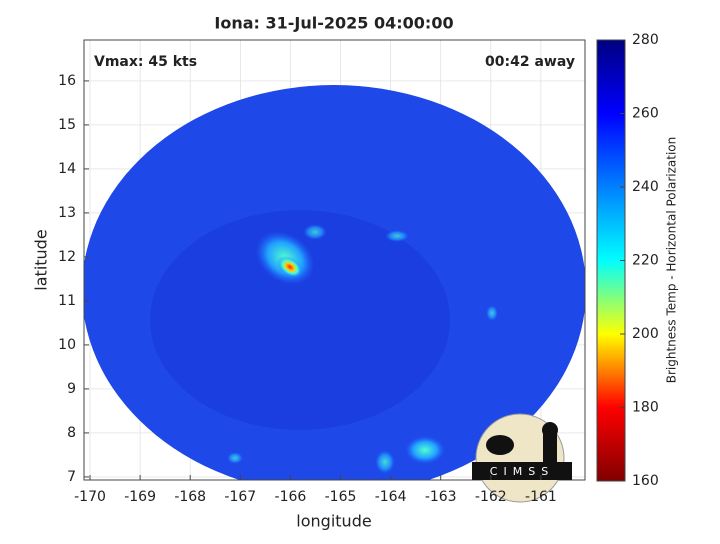  What do you see at coordinates (530, 62) in the screenshot?
I see `annotation: 00:42 away` at bounding box center [530, 62].